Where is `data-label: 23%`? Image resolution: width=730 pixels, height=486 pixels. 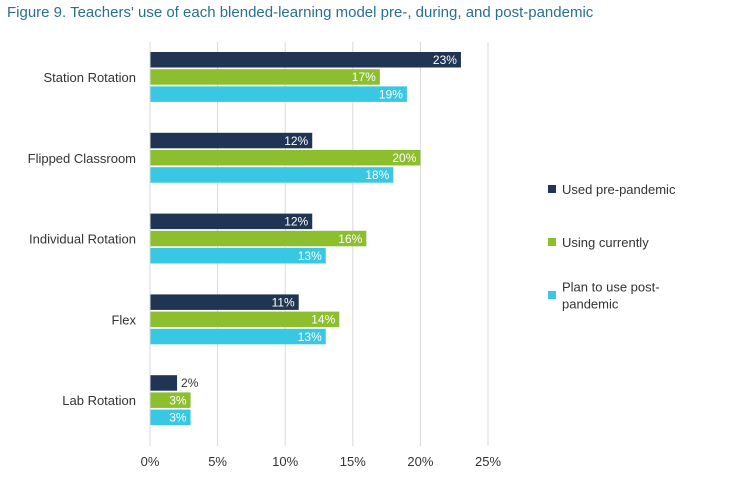
data-label: 23% is located at coordinates (445, 60).